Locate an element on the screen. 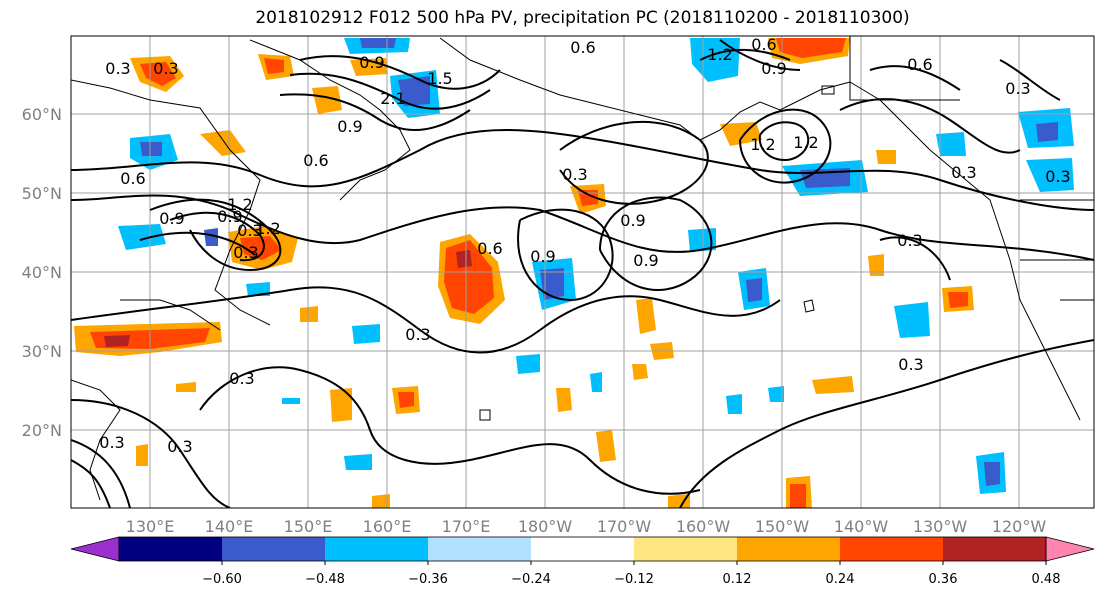  colorbar-tick-label: −0.48 is located at coordinates (325, 579).